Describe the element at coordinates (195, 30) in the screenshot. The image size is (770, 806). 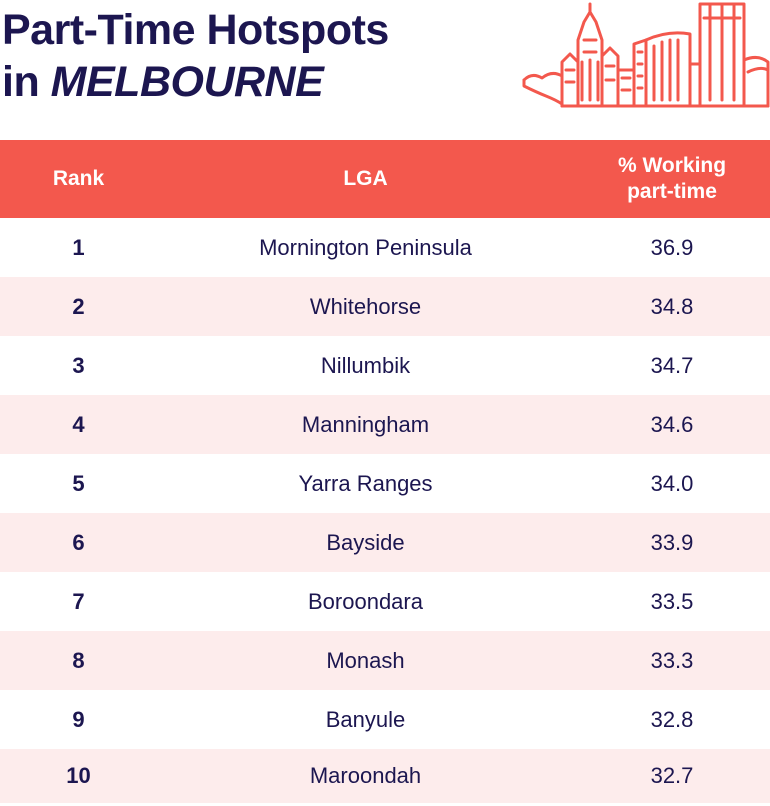
I see `title-line-1: Part-Time Hotspots` at that location.